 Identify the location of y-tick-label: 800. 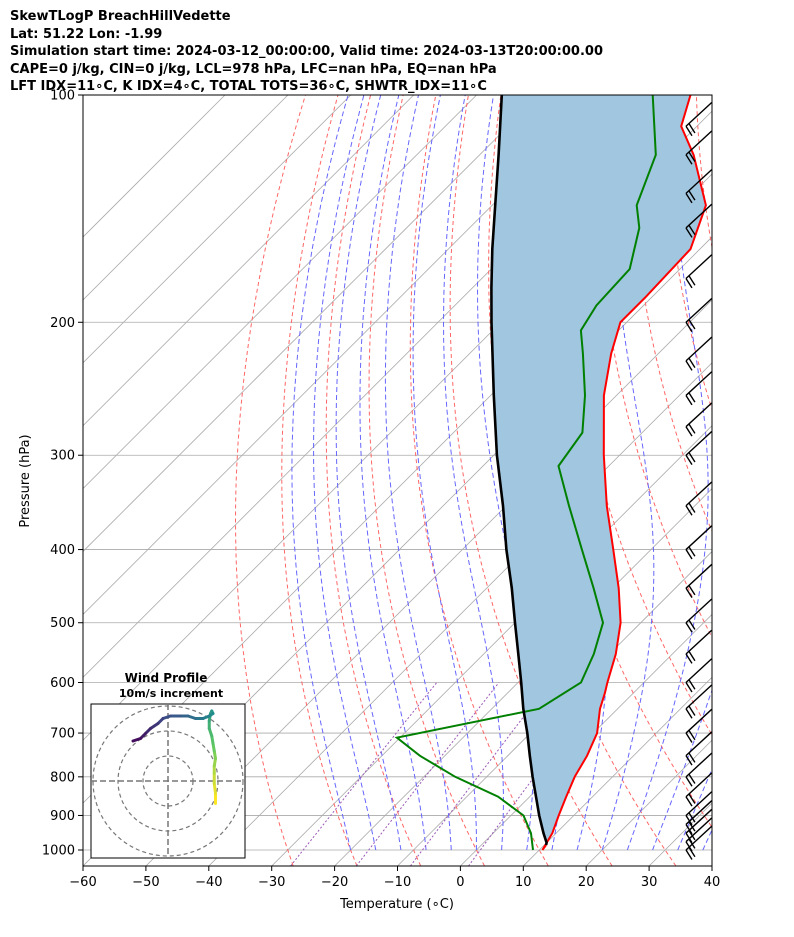
(62, 777).